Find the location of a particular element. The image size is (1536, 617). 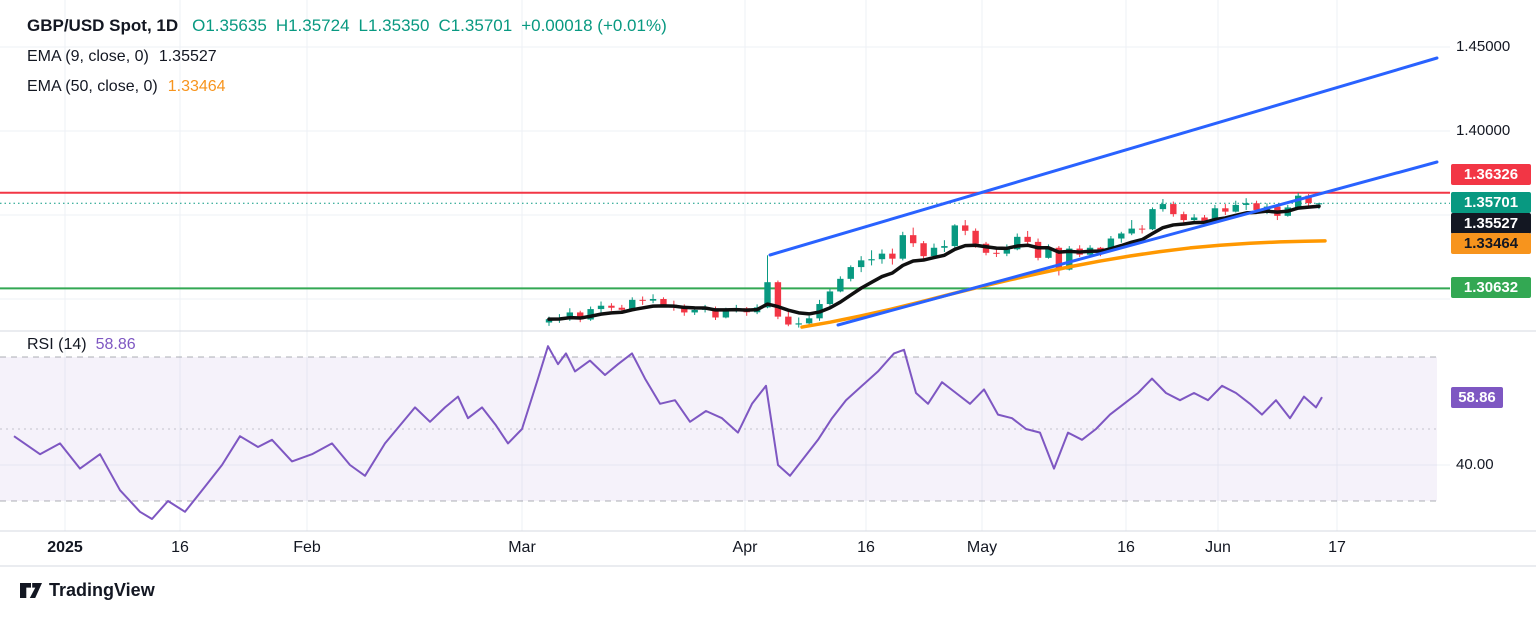

ohlc-token: O1.35635 is located at coordinates (229, 25).